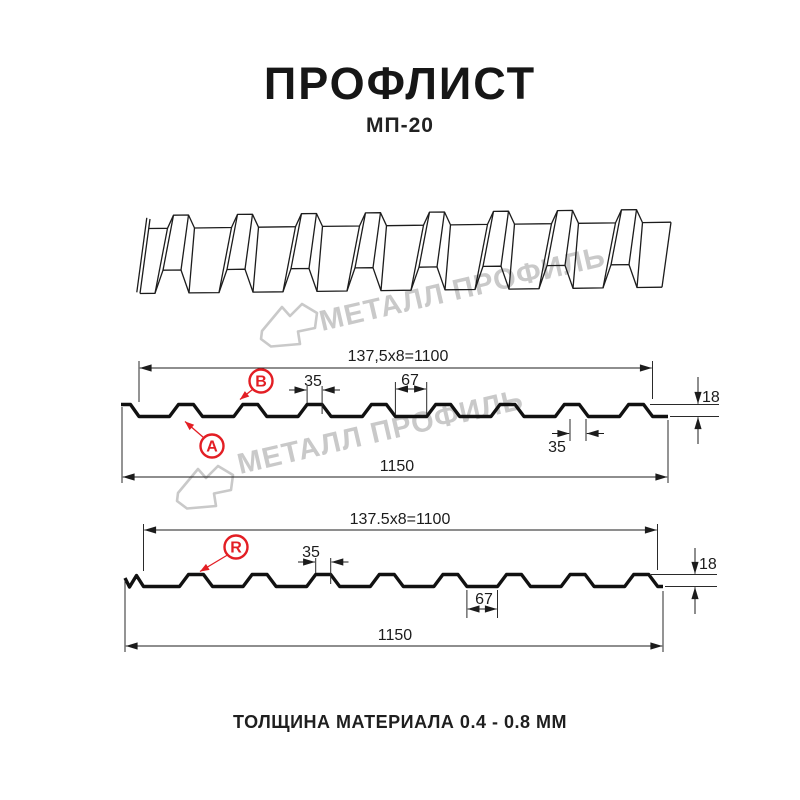 The height and width of the screenshot is (800, 800). I want to click on callout-b-circle, so click(261, 381).